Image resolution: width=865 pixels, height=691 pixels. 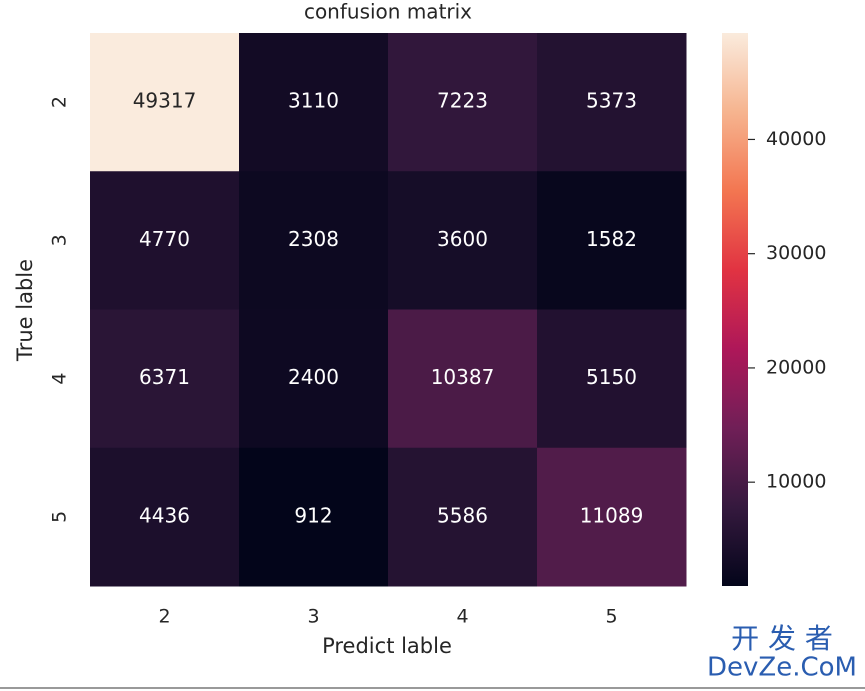 What do you see at coordinates (60, 102) in the screenshot?
I see `y-tick-label: 2` at bounding box center [60, 102].